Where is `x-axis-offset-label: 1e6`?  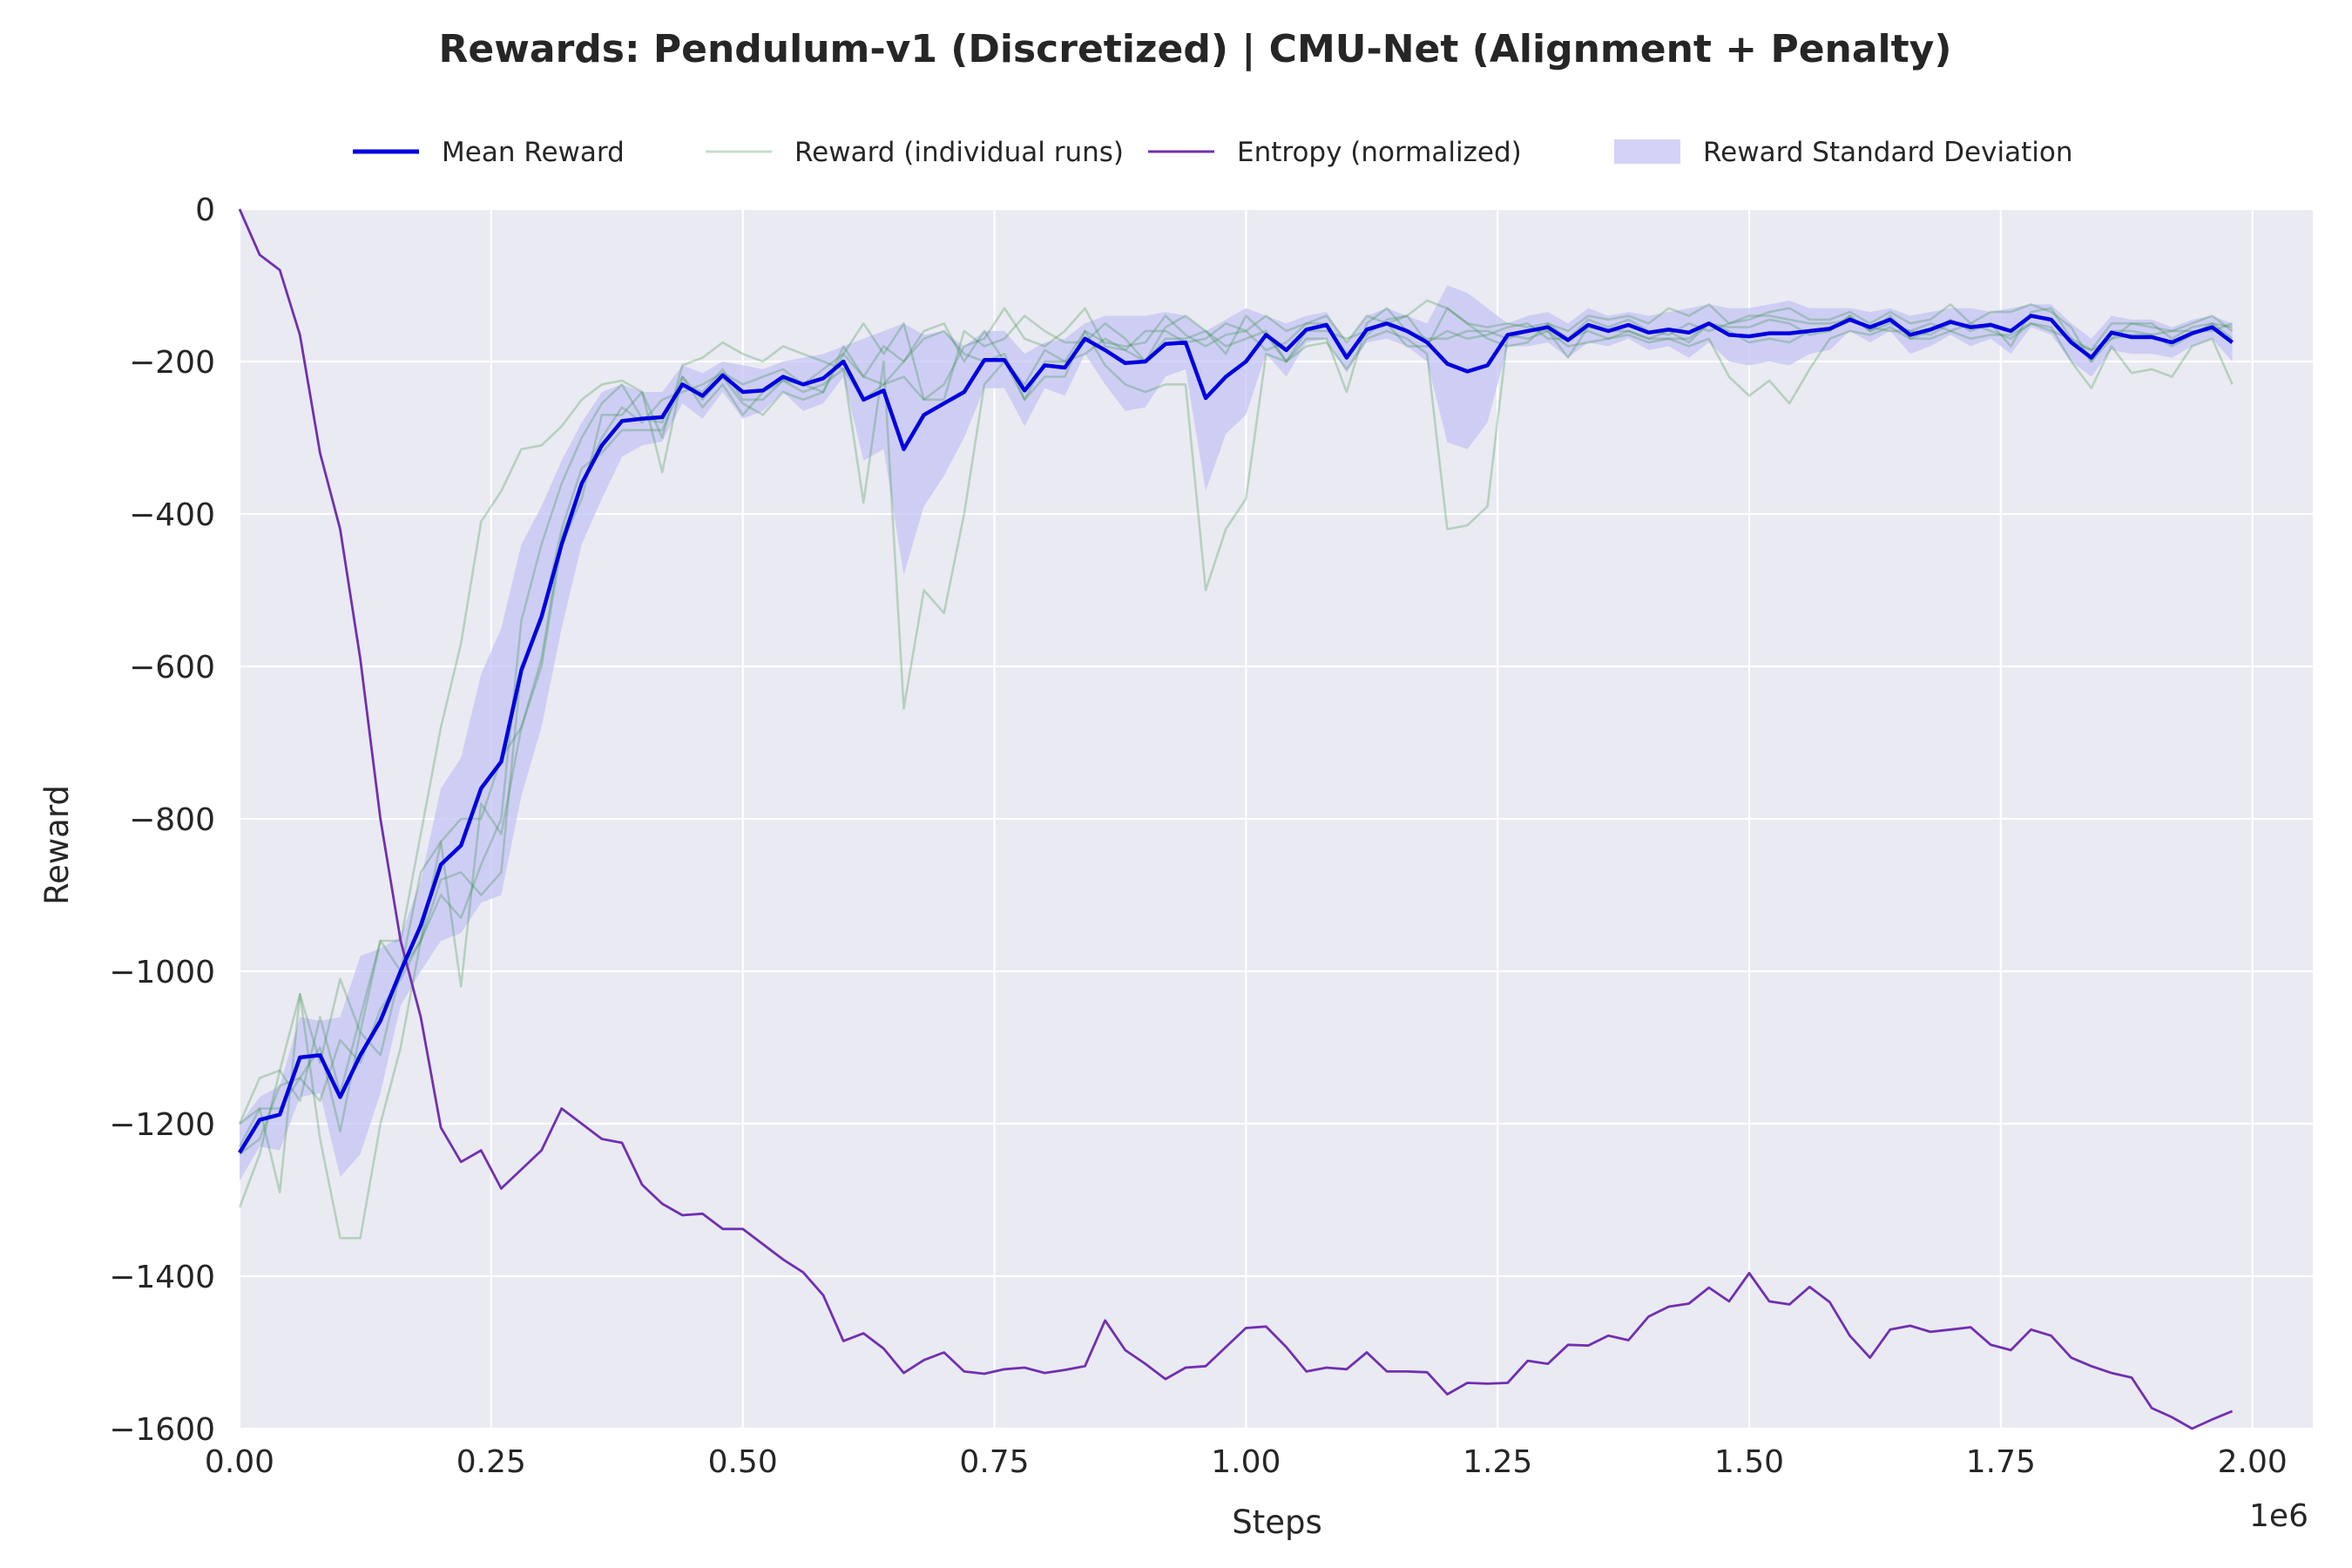
x-axis-offset-label: 1e6 is located at coordinates (2279, 1516).